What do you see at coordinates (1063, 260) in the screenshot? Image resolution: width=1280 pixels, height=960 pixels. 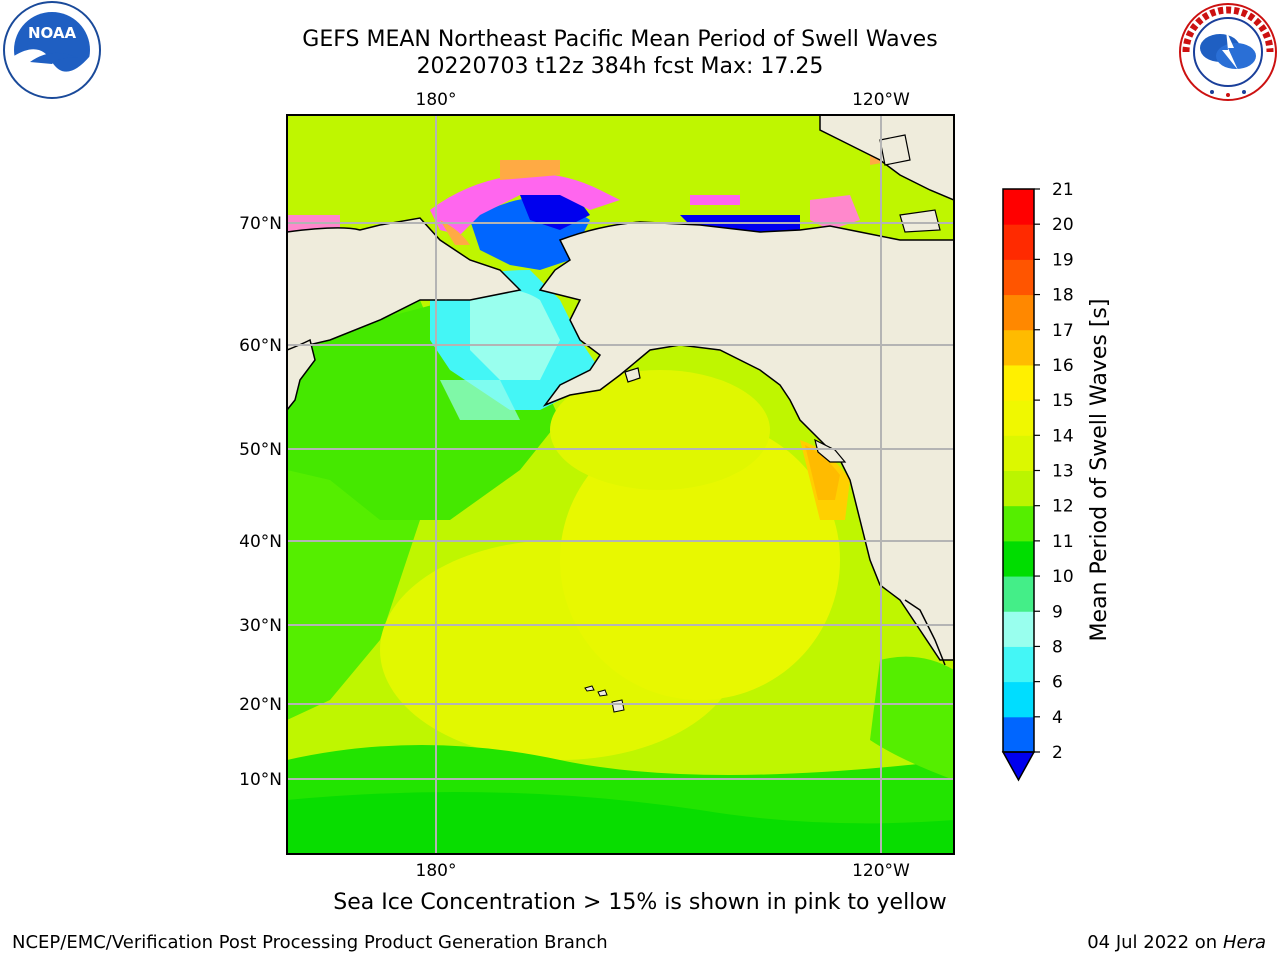 I see `colorbar-tick-label: 19` at bounding box center [1063, 260].